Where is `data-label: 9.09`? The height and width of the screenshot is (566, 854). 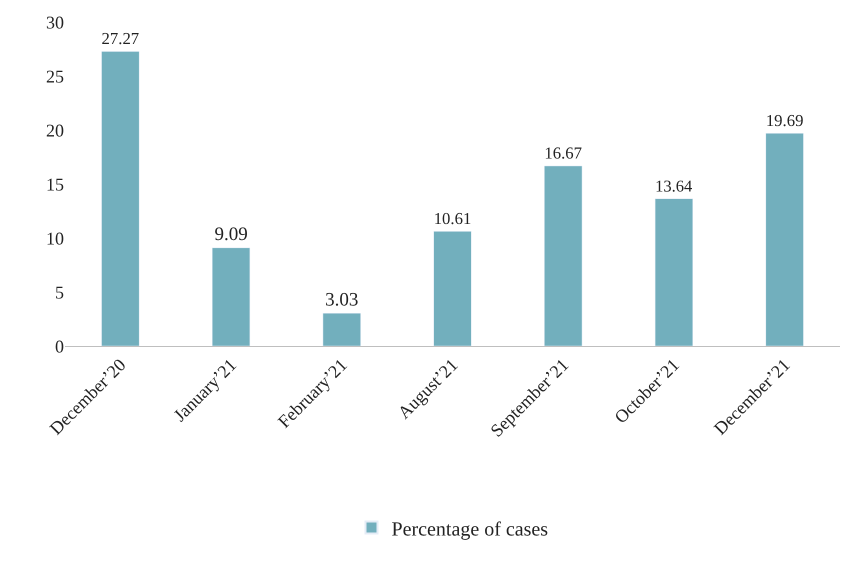 data-label: 9.09 is located at coordinates (231, 234).